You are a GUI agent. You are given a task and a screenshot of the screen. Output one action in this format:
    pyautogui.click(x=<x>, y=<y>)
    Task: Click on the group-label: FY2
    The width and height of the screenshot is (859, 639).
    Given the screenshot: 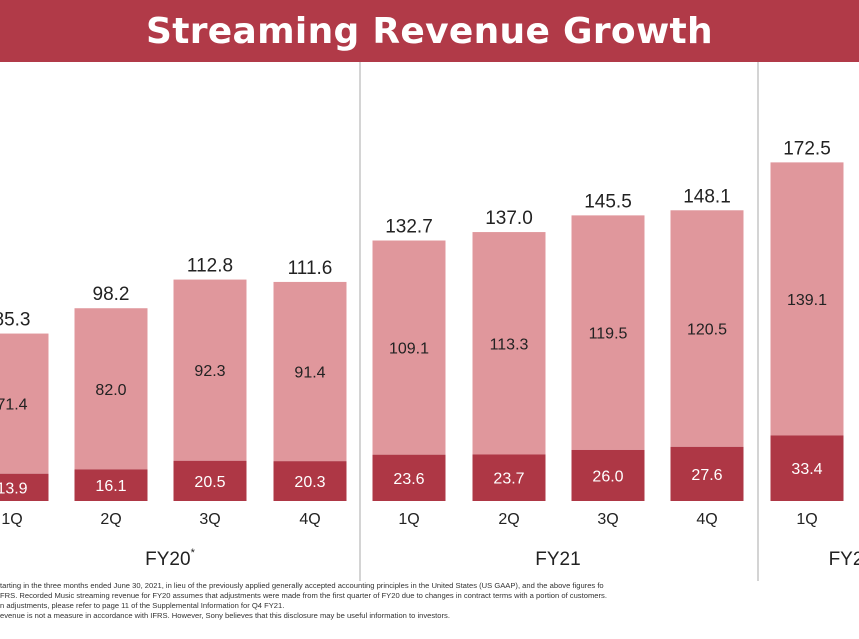 What is the action you would take?
    pyautogui.click(x=844, y=559)
    